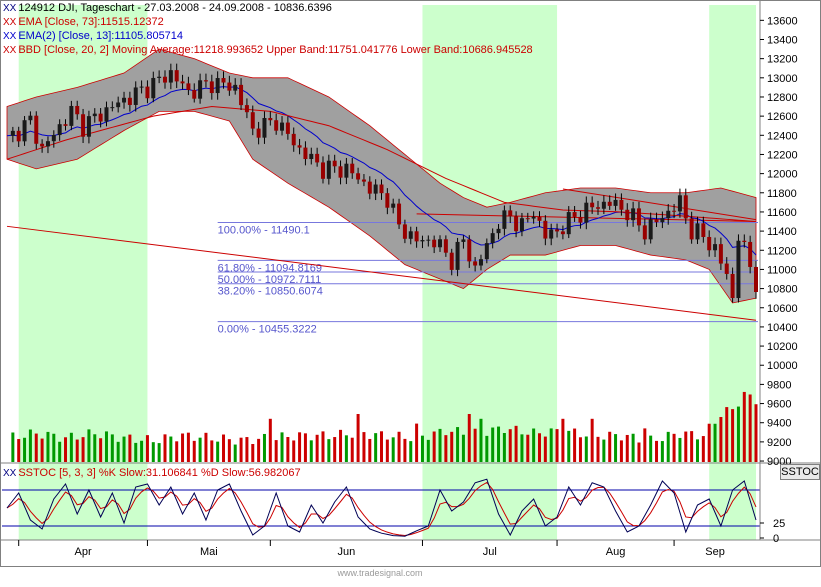 The image size is (821, 587). What do you see at coordinates (782, 309) in the screenshot?
I see `price-tick-label: 10600` at bounding box center [782, 309].